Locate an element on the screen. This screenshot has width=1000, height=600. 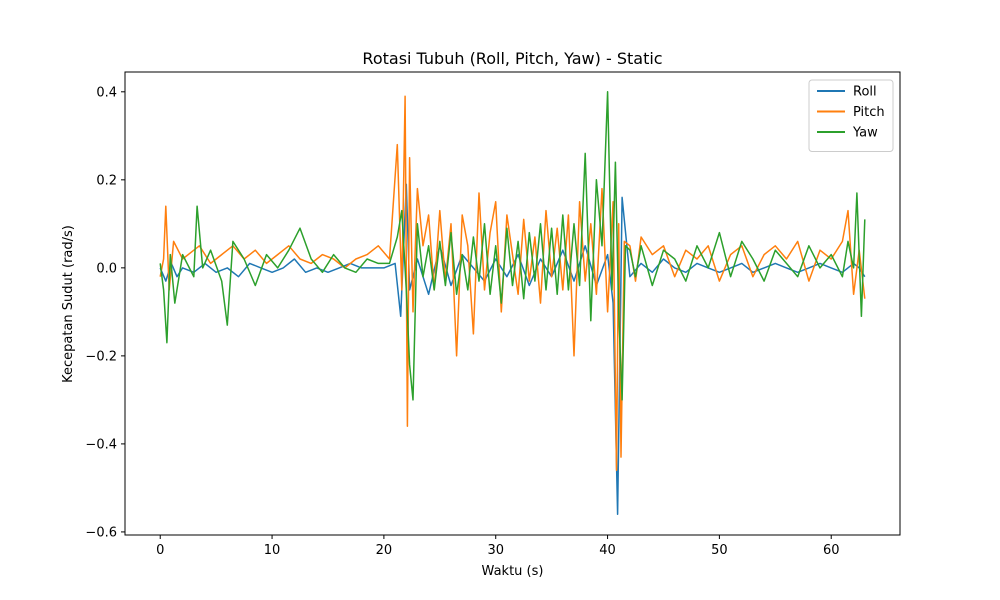
x-tick-label: 60 is located at coordinates (831, 550).